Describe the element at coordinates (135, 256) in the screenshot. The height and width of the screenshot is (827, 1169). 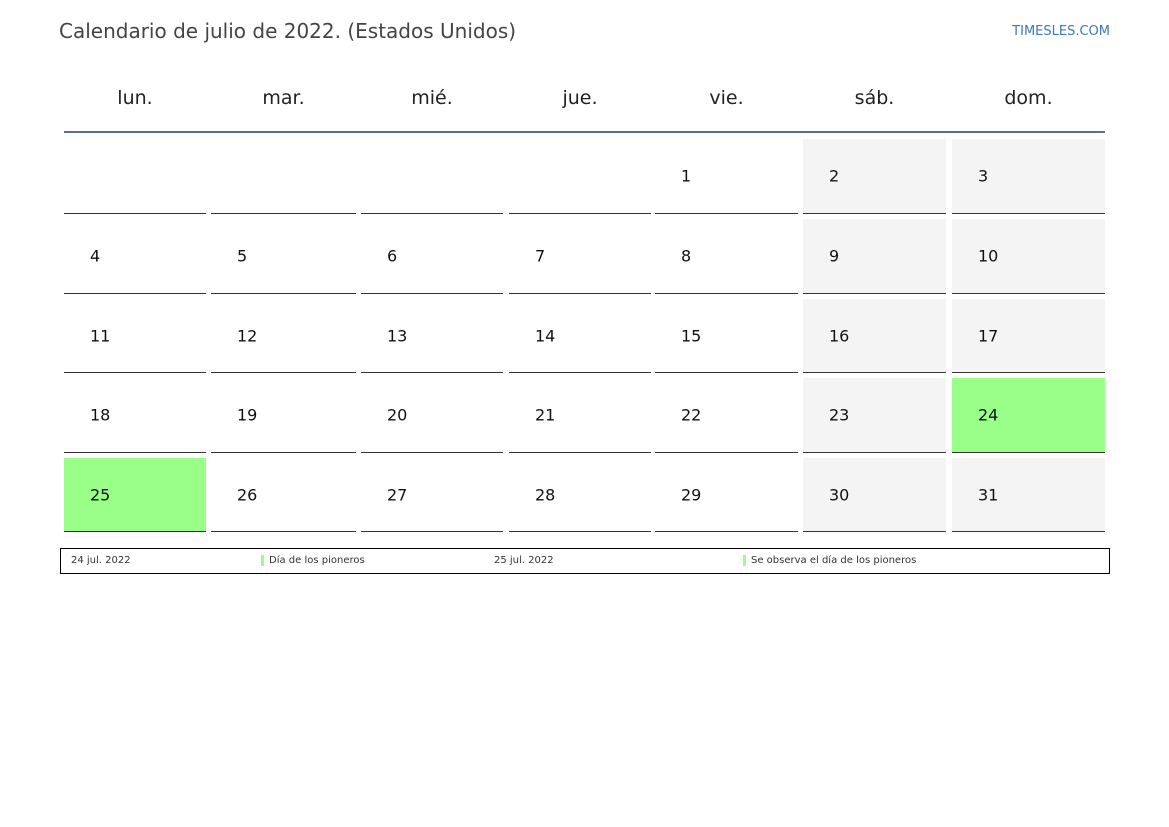
I see `day-cell: 4` at that location.